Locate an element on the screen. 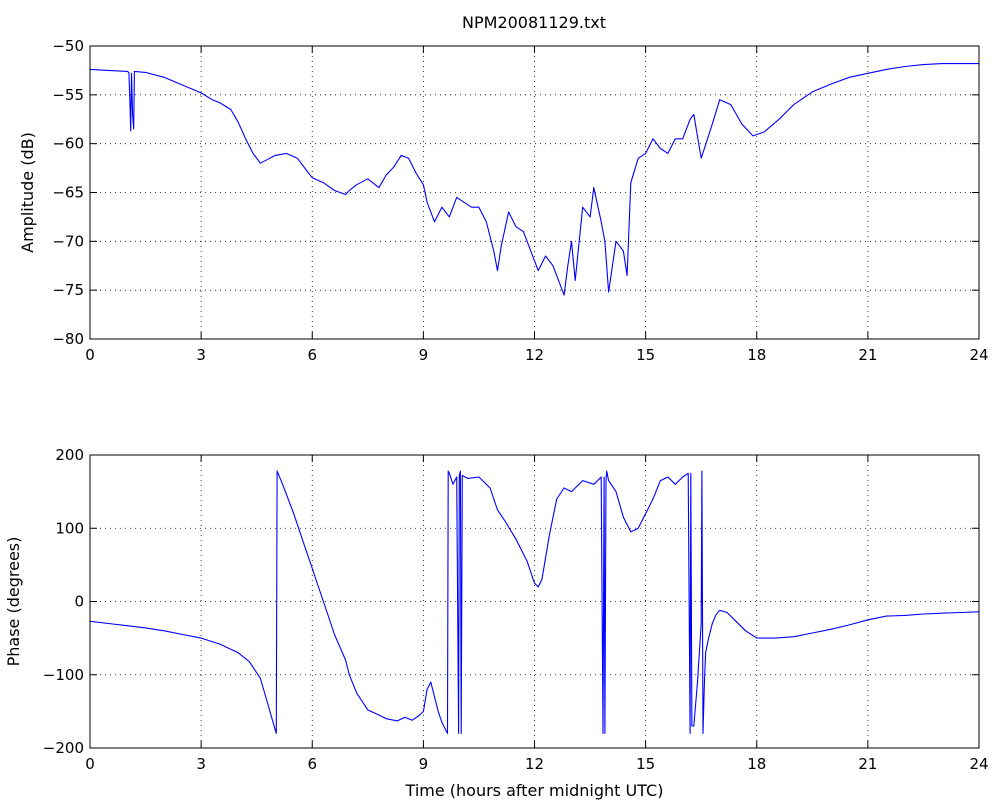 The image size is (998, 806). amplitude-x-tick-label: 15 is located at coordinates (645, 355).